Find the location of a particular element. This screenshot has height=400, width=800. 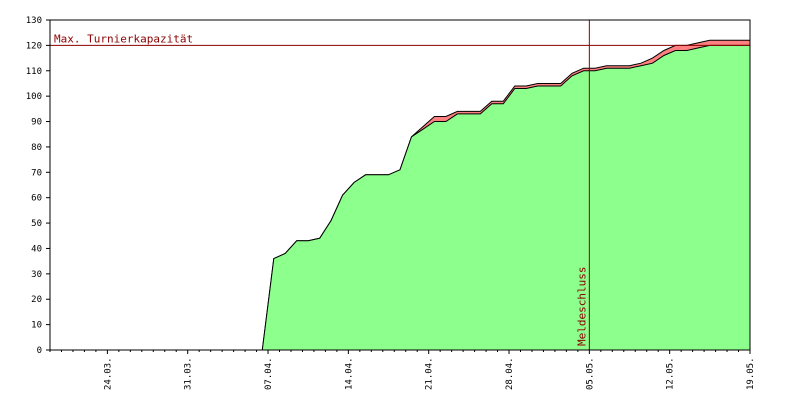

y-tick-label: 30 is located at coordinates (36, 275).